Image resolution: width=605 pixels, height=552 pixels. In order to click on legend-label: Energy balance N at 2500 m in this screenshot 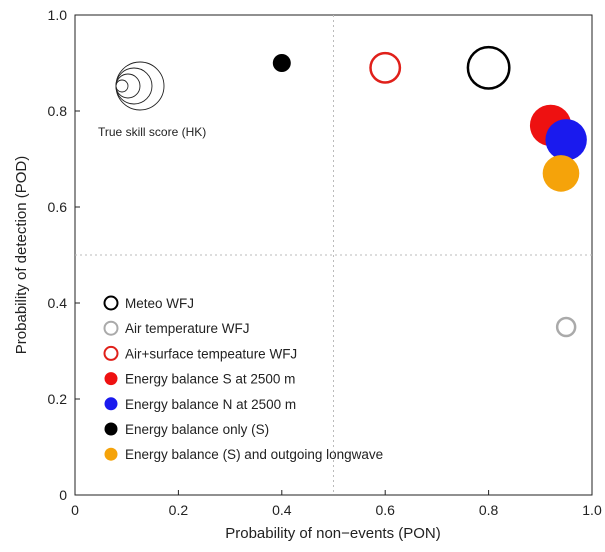, I will do `click(210, 404)`.